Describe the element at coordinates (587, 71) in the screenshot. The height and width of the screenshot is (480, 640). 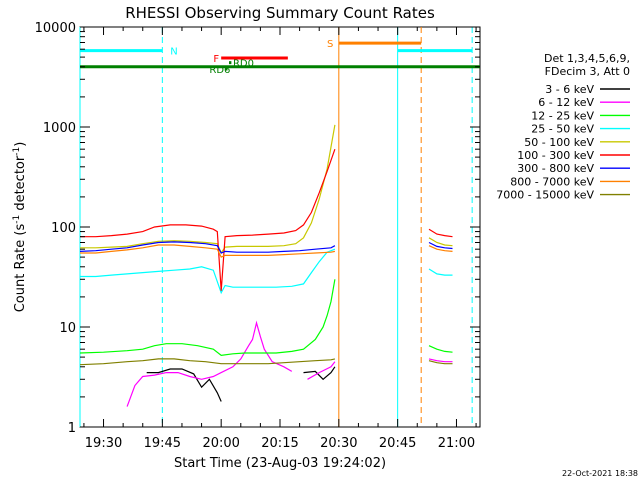
I see `legend-header-1: FDecim 3, Att 0` at that location.